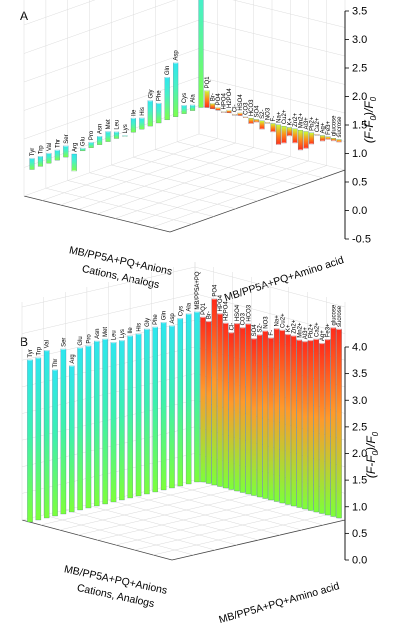 This screenshot has width=412, height=635. Describe the element at coordinates (238, 312) in the screenshot. I see `bar-label: HSO4` at that location.